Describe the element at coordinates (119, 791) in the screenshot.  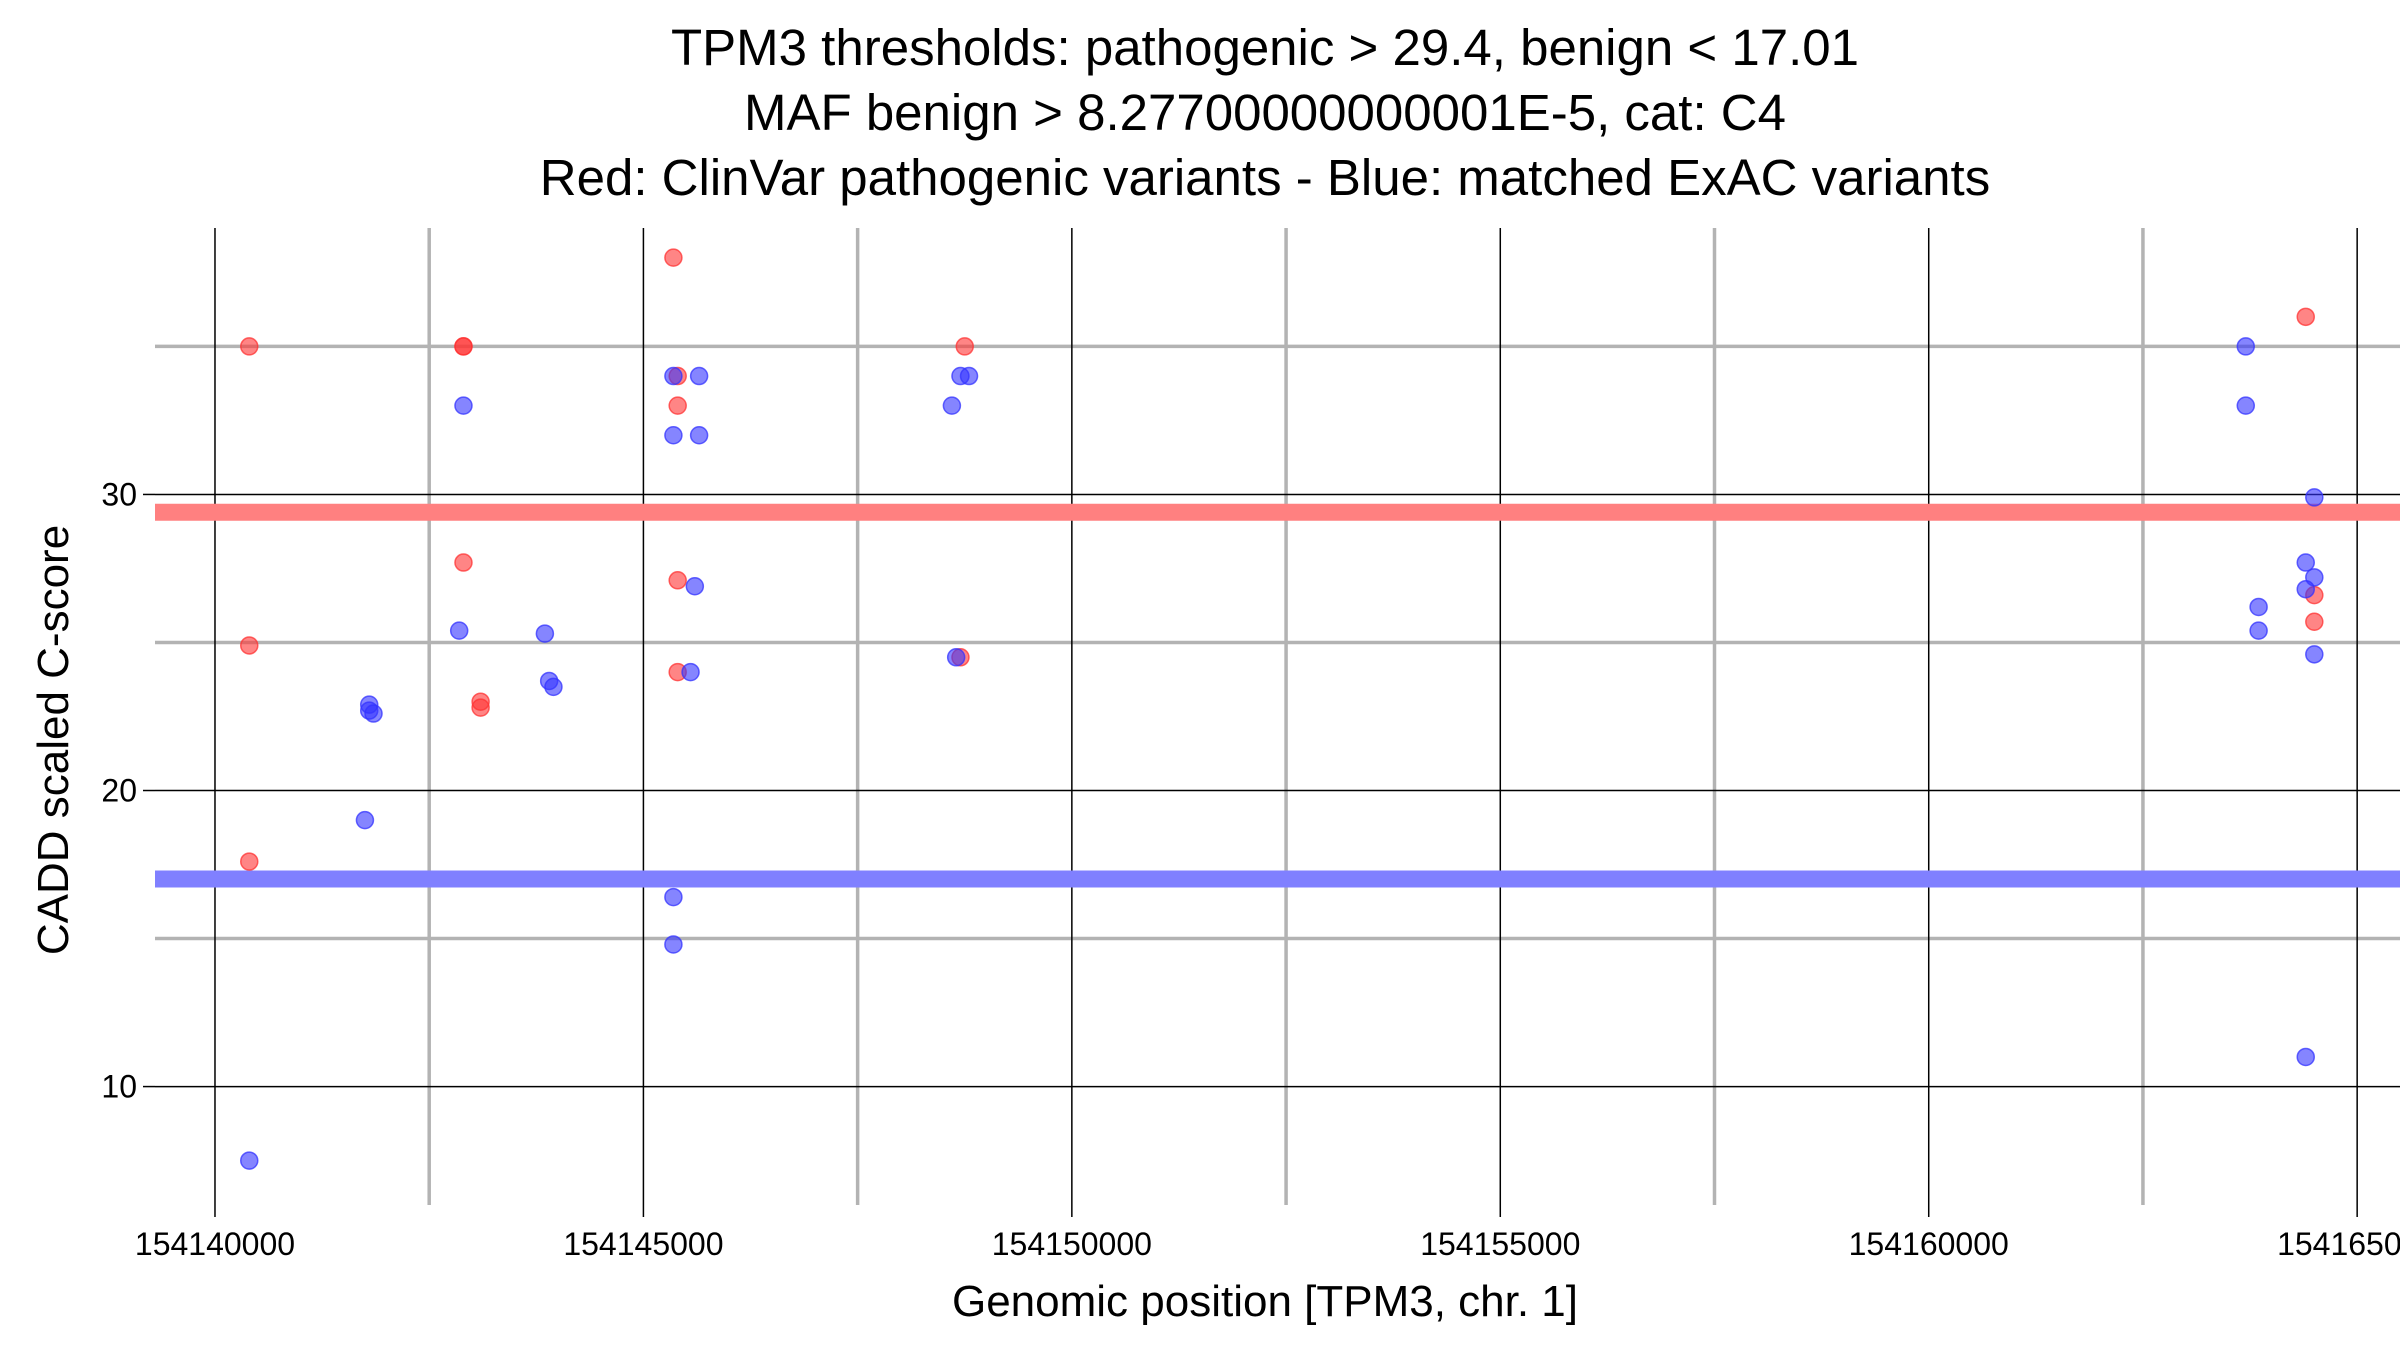
I see `y-tick-label-1: 20` at that location.